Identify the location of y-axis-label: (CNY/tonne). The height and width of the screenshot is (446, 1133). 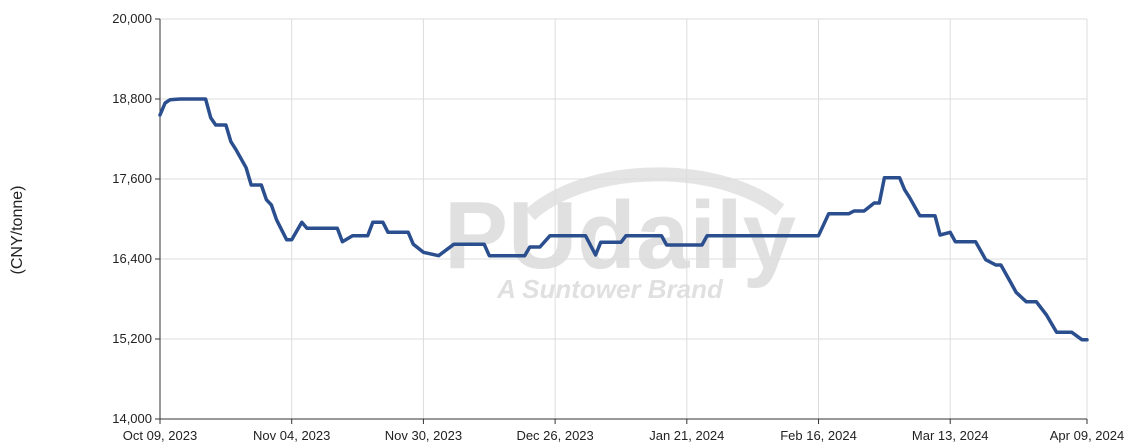
(17, 230).